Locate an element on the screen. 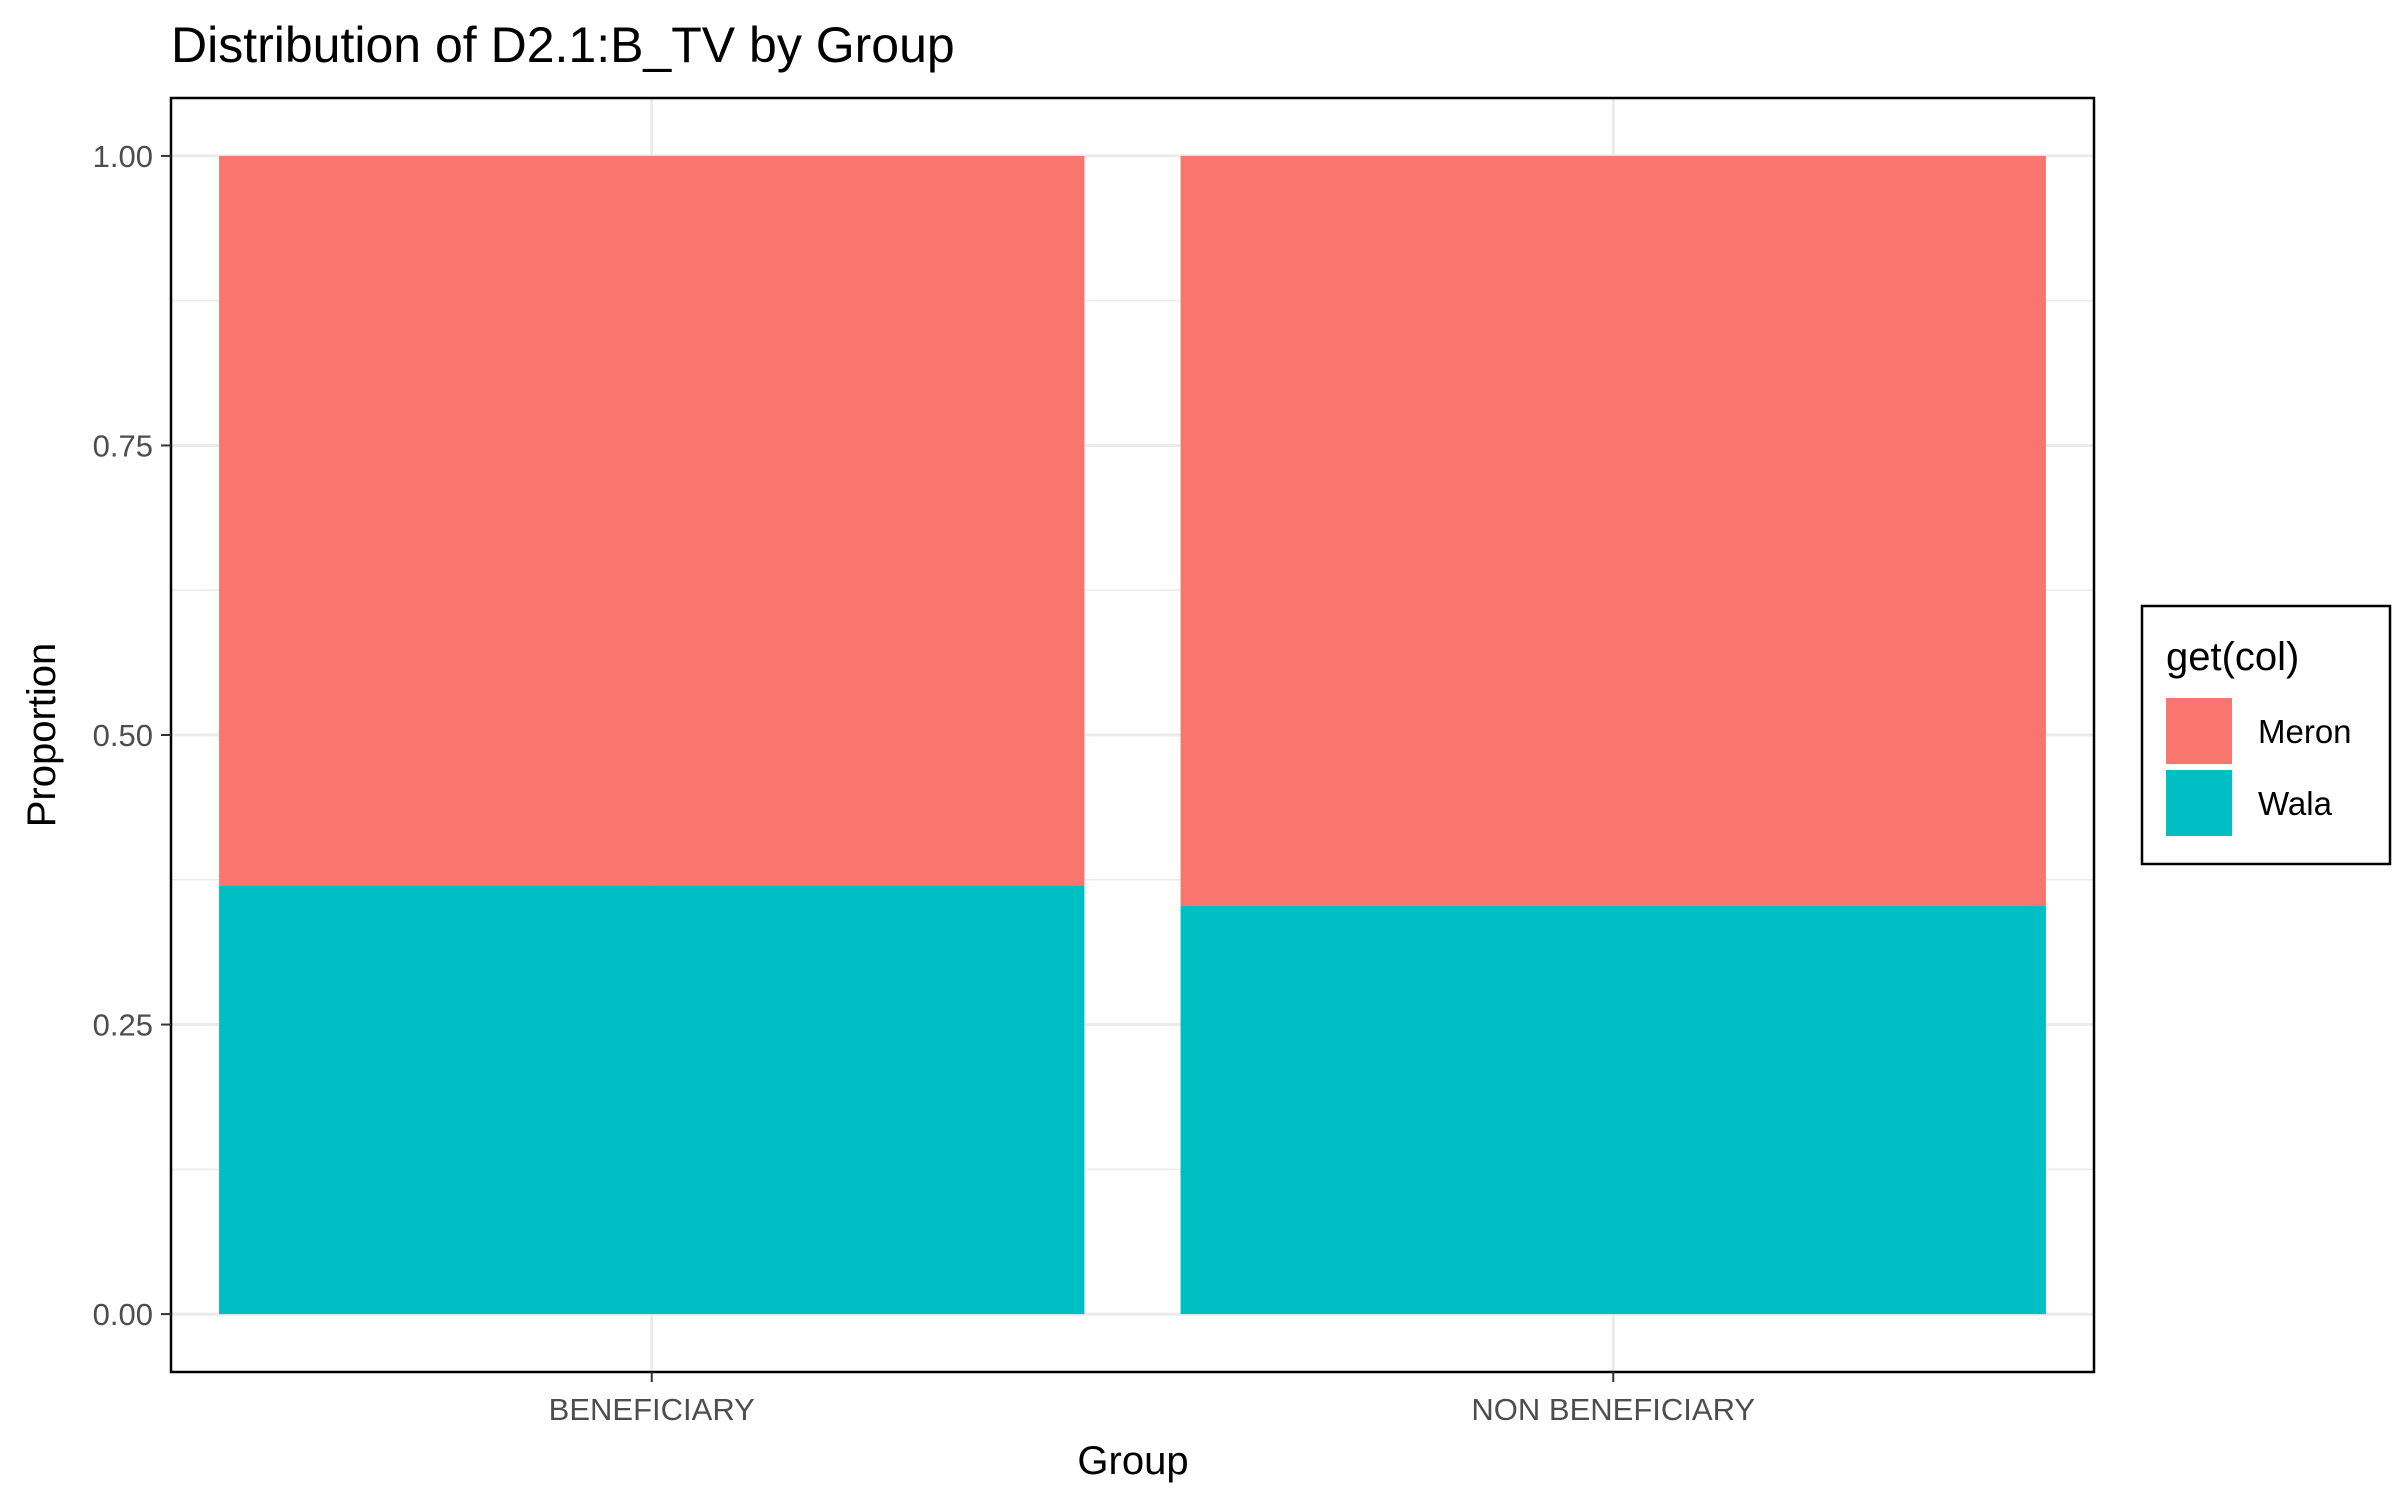 The width and height of the screenshot is (2400, 1500). y-axis: 0.00 0.25 0.50 0.75 1.00 is located at coordinates (132, 735).